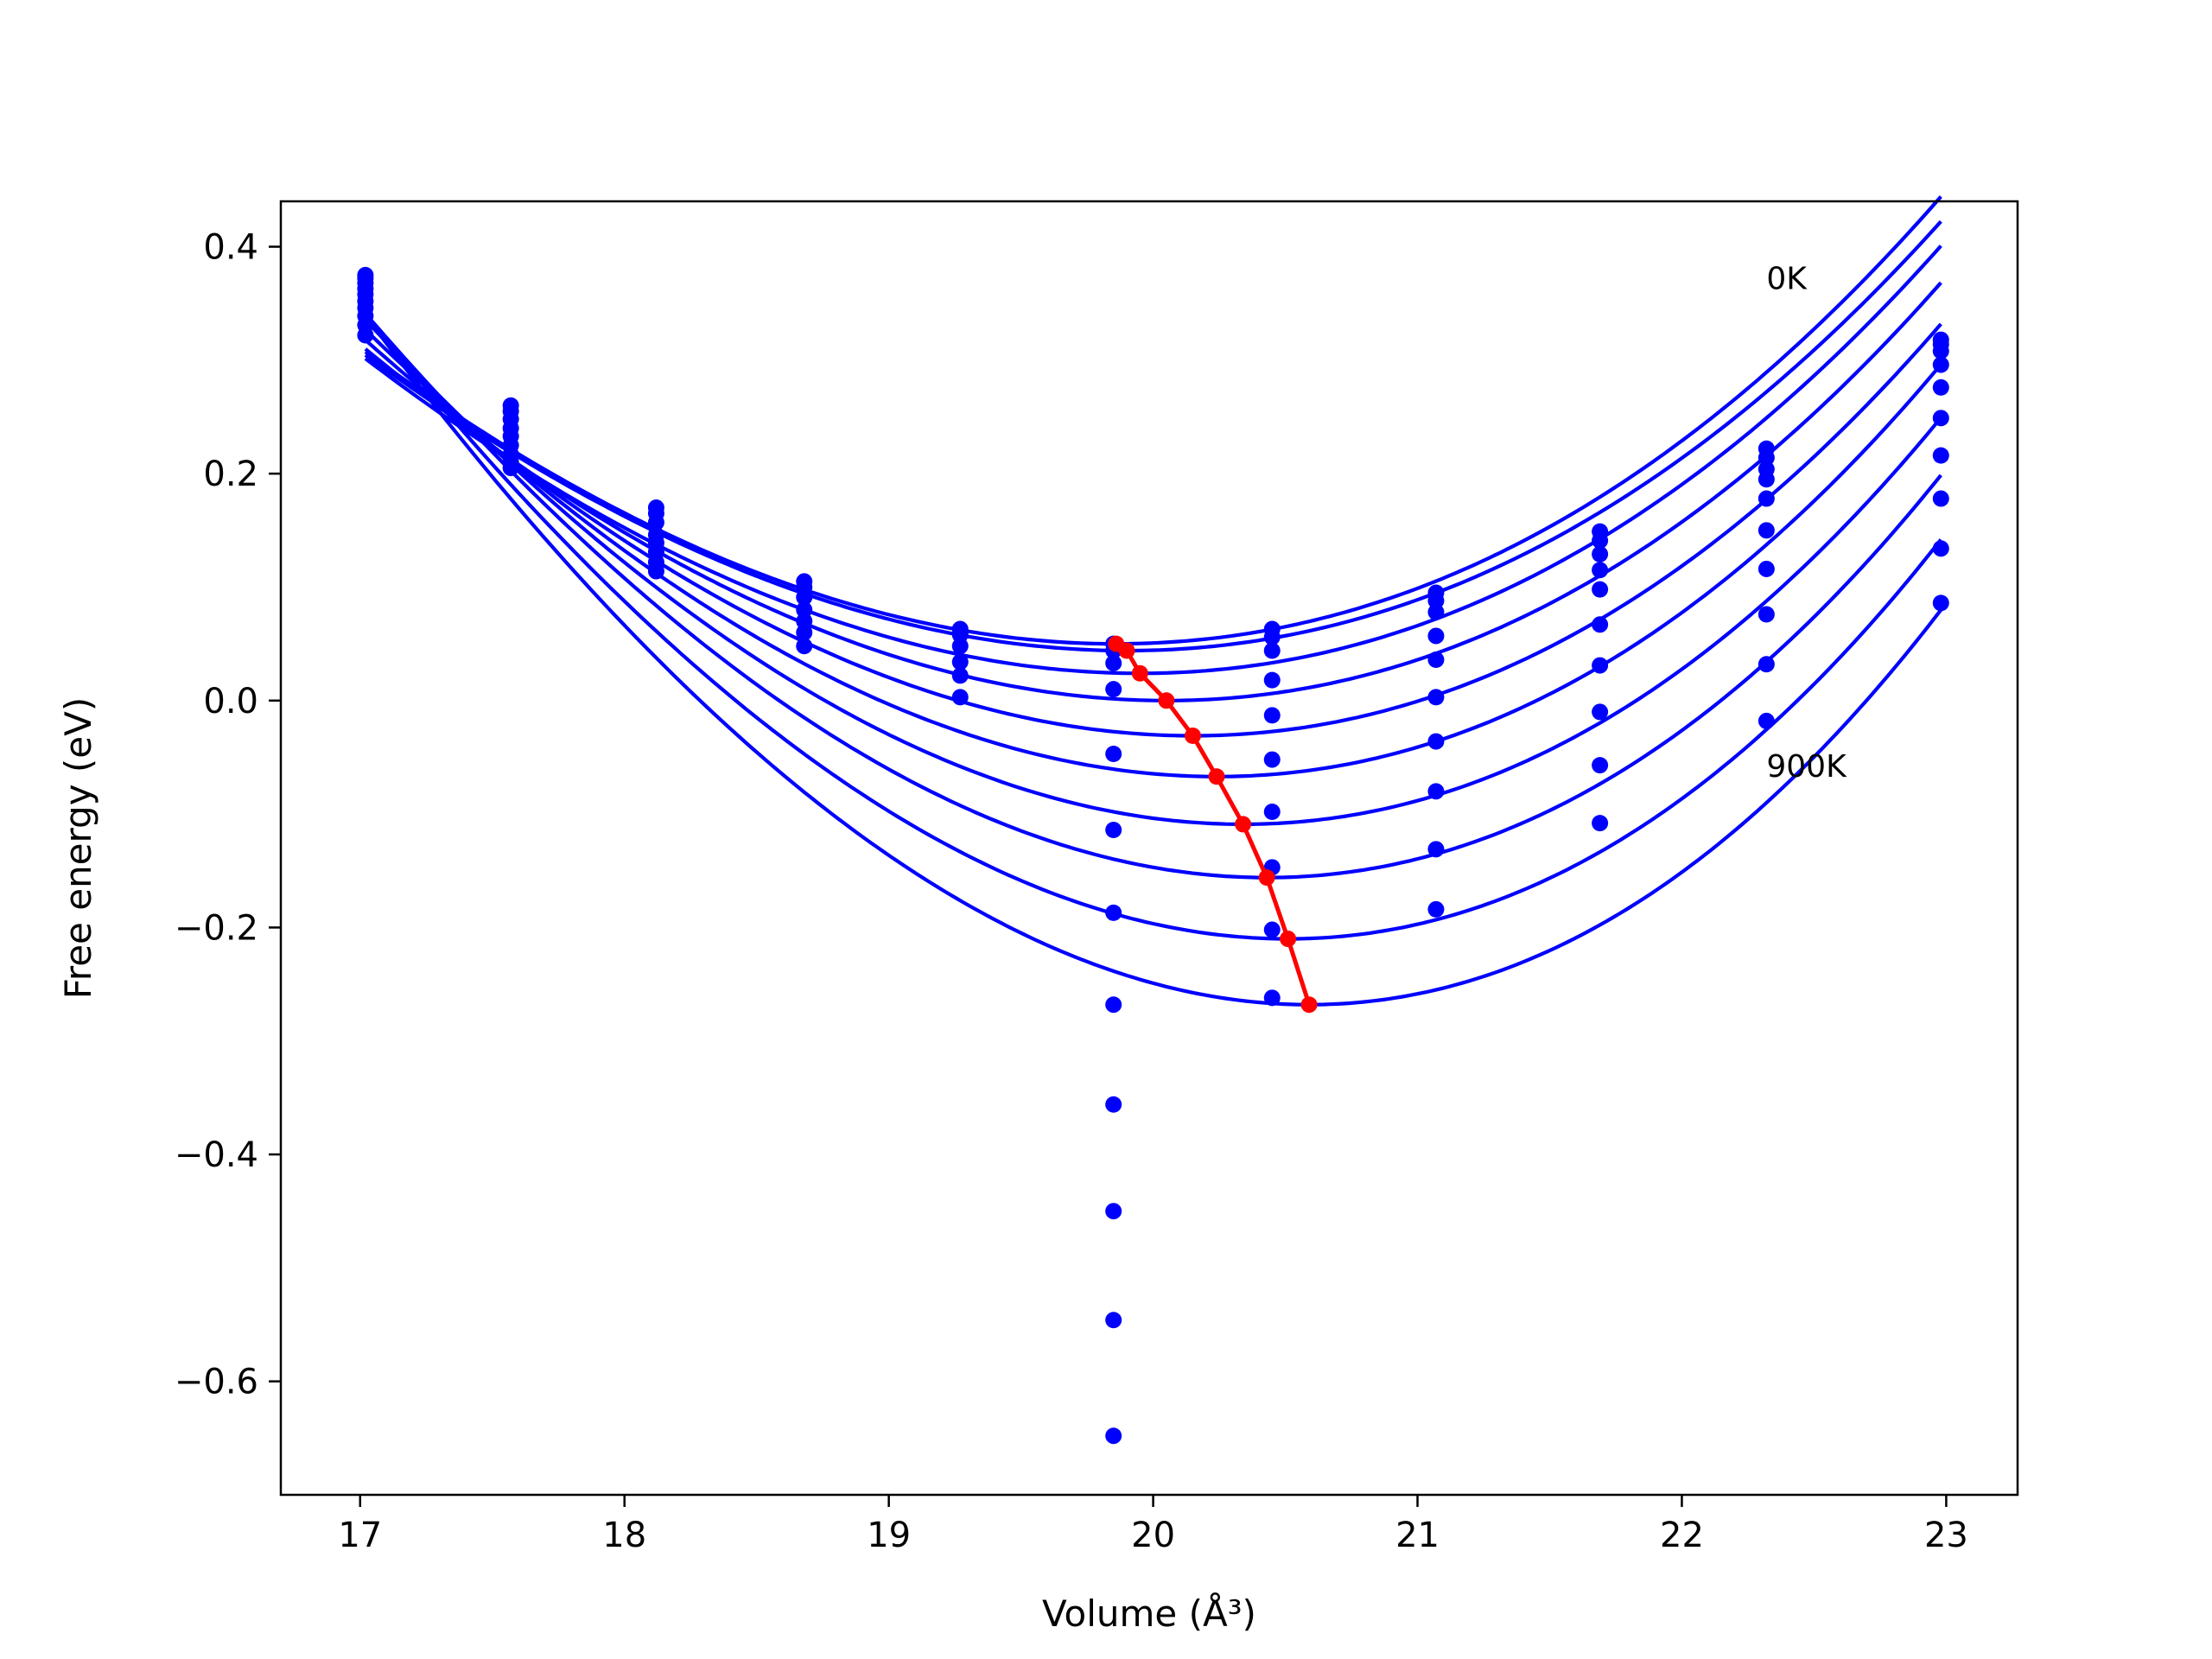 This screenshot has width=2212, height=1659. I want to click on y-tick-label: 0.4, so click(231, 248).